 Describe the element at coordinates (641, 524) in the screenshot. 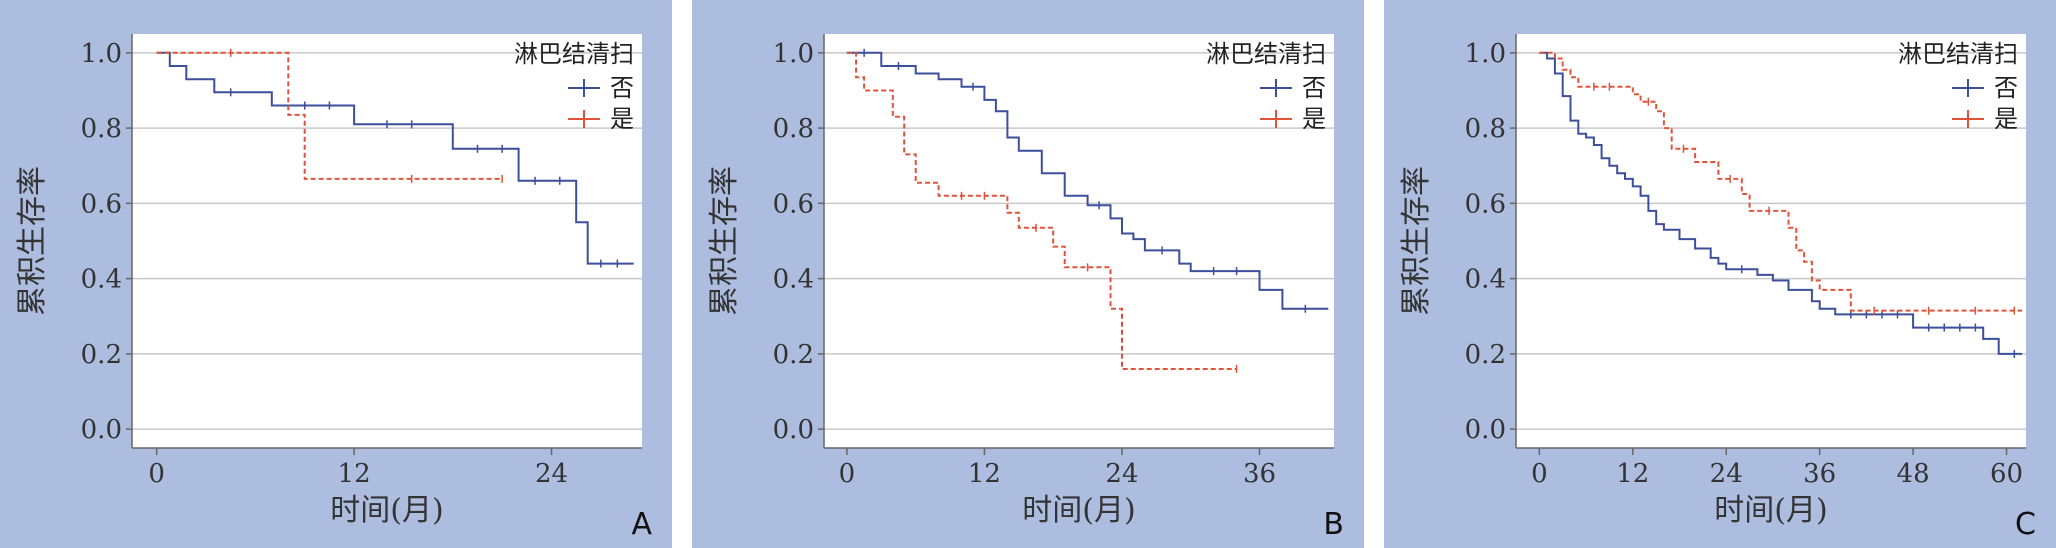

I see `panel-letter: A` at that location.